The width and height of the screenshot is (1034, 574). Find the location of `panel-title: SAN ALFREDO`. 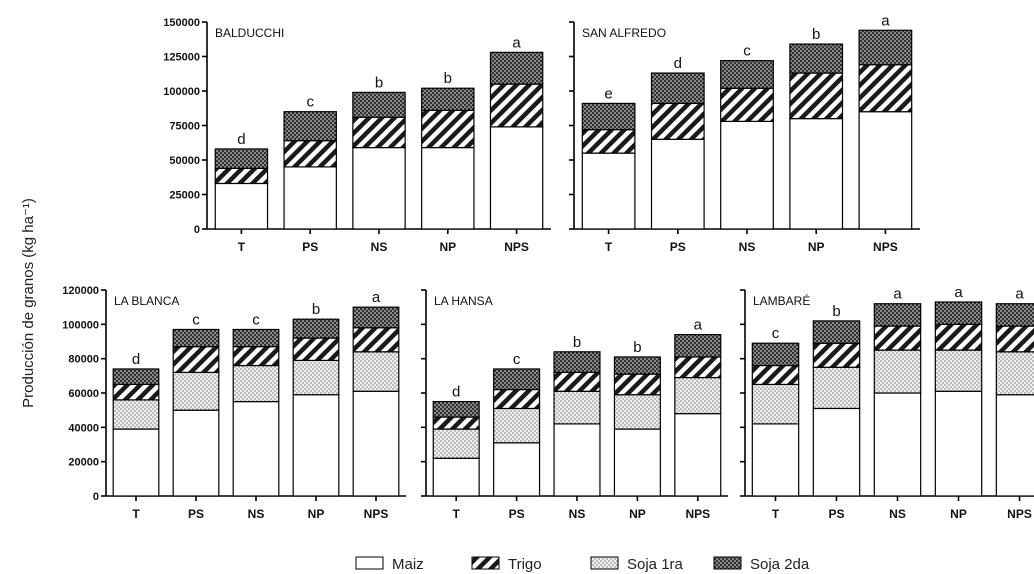

panel-title: SAN ALFREDO is located at coordinates (624, 33).